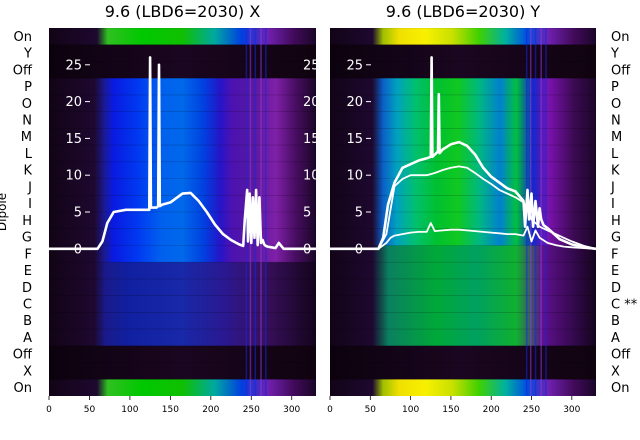  I want to click on dipole-label-right: P, so click(615, 87).